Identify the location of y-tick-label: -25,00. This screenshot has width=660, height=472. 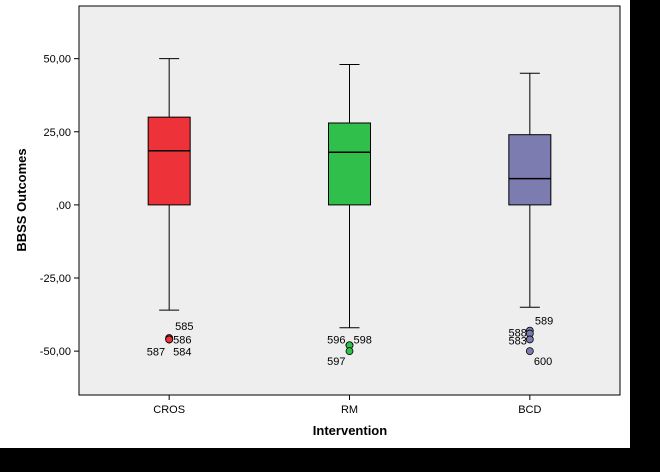
(55, 279).